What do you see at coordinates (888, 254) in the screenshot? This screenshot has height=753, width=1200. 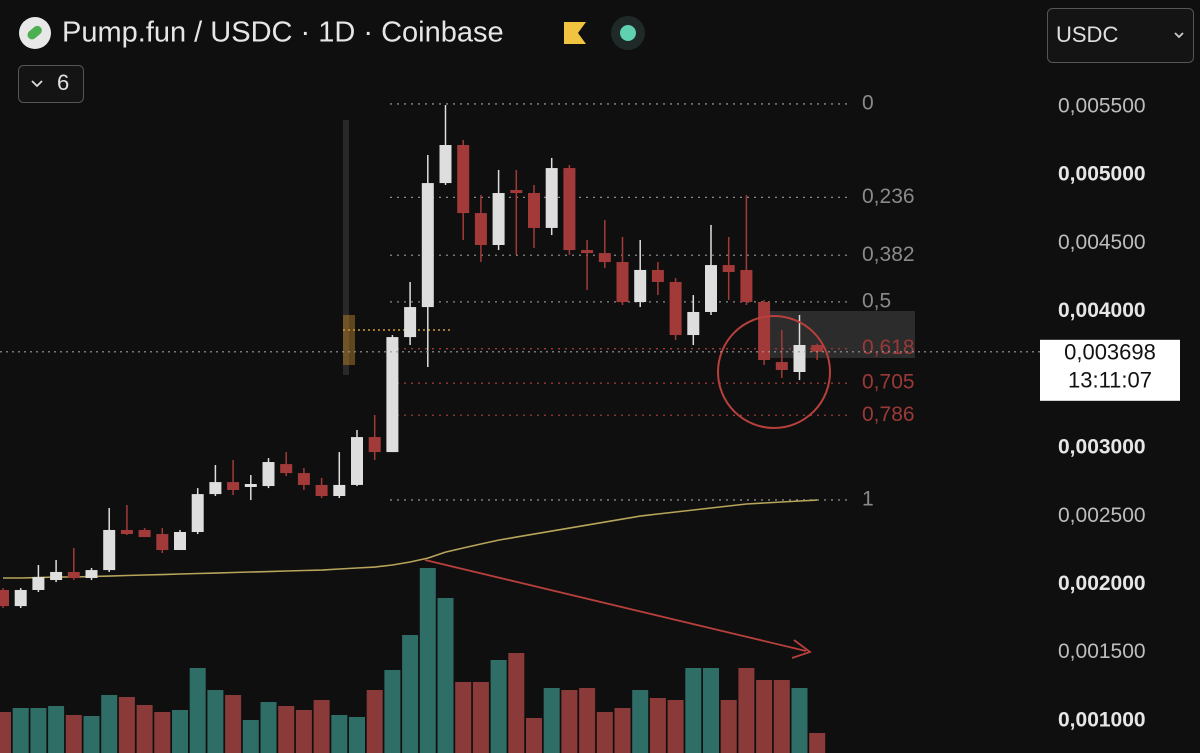 I see `fib-label: 0,382` at bounding box center [888, 254].